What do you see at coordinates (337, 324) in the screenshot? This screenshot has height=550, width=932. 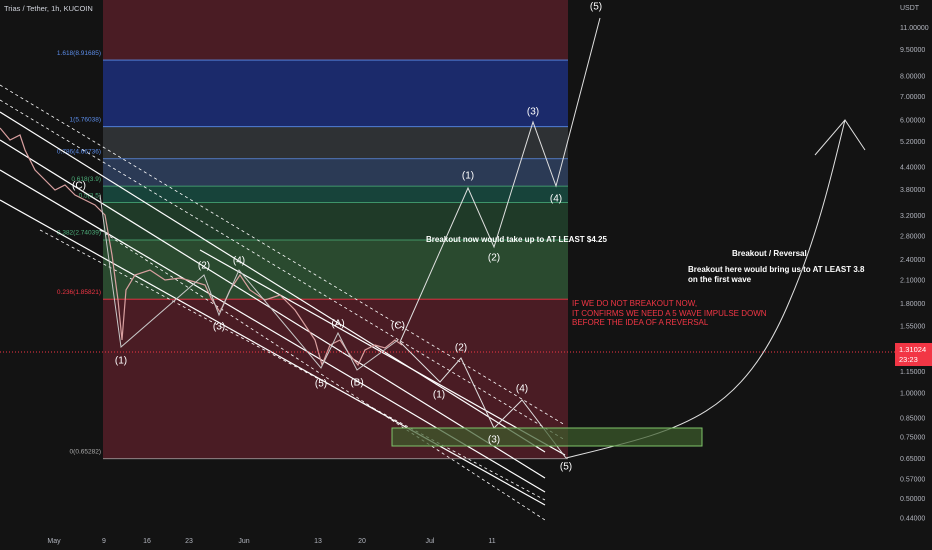 I see `wave-label: (A)` at bounding box center [337, 324].